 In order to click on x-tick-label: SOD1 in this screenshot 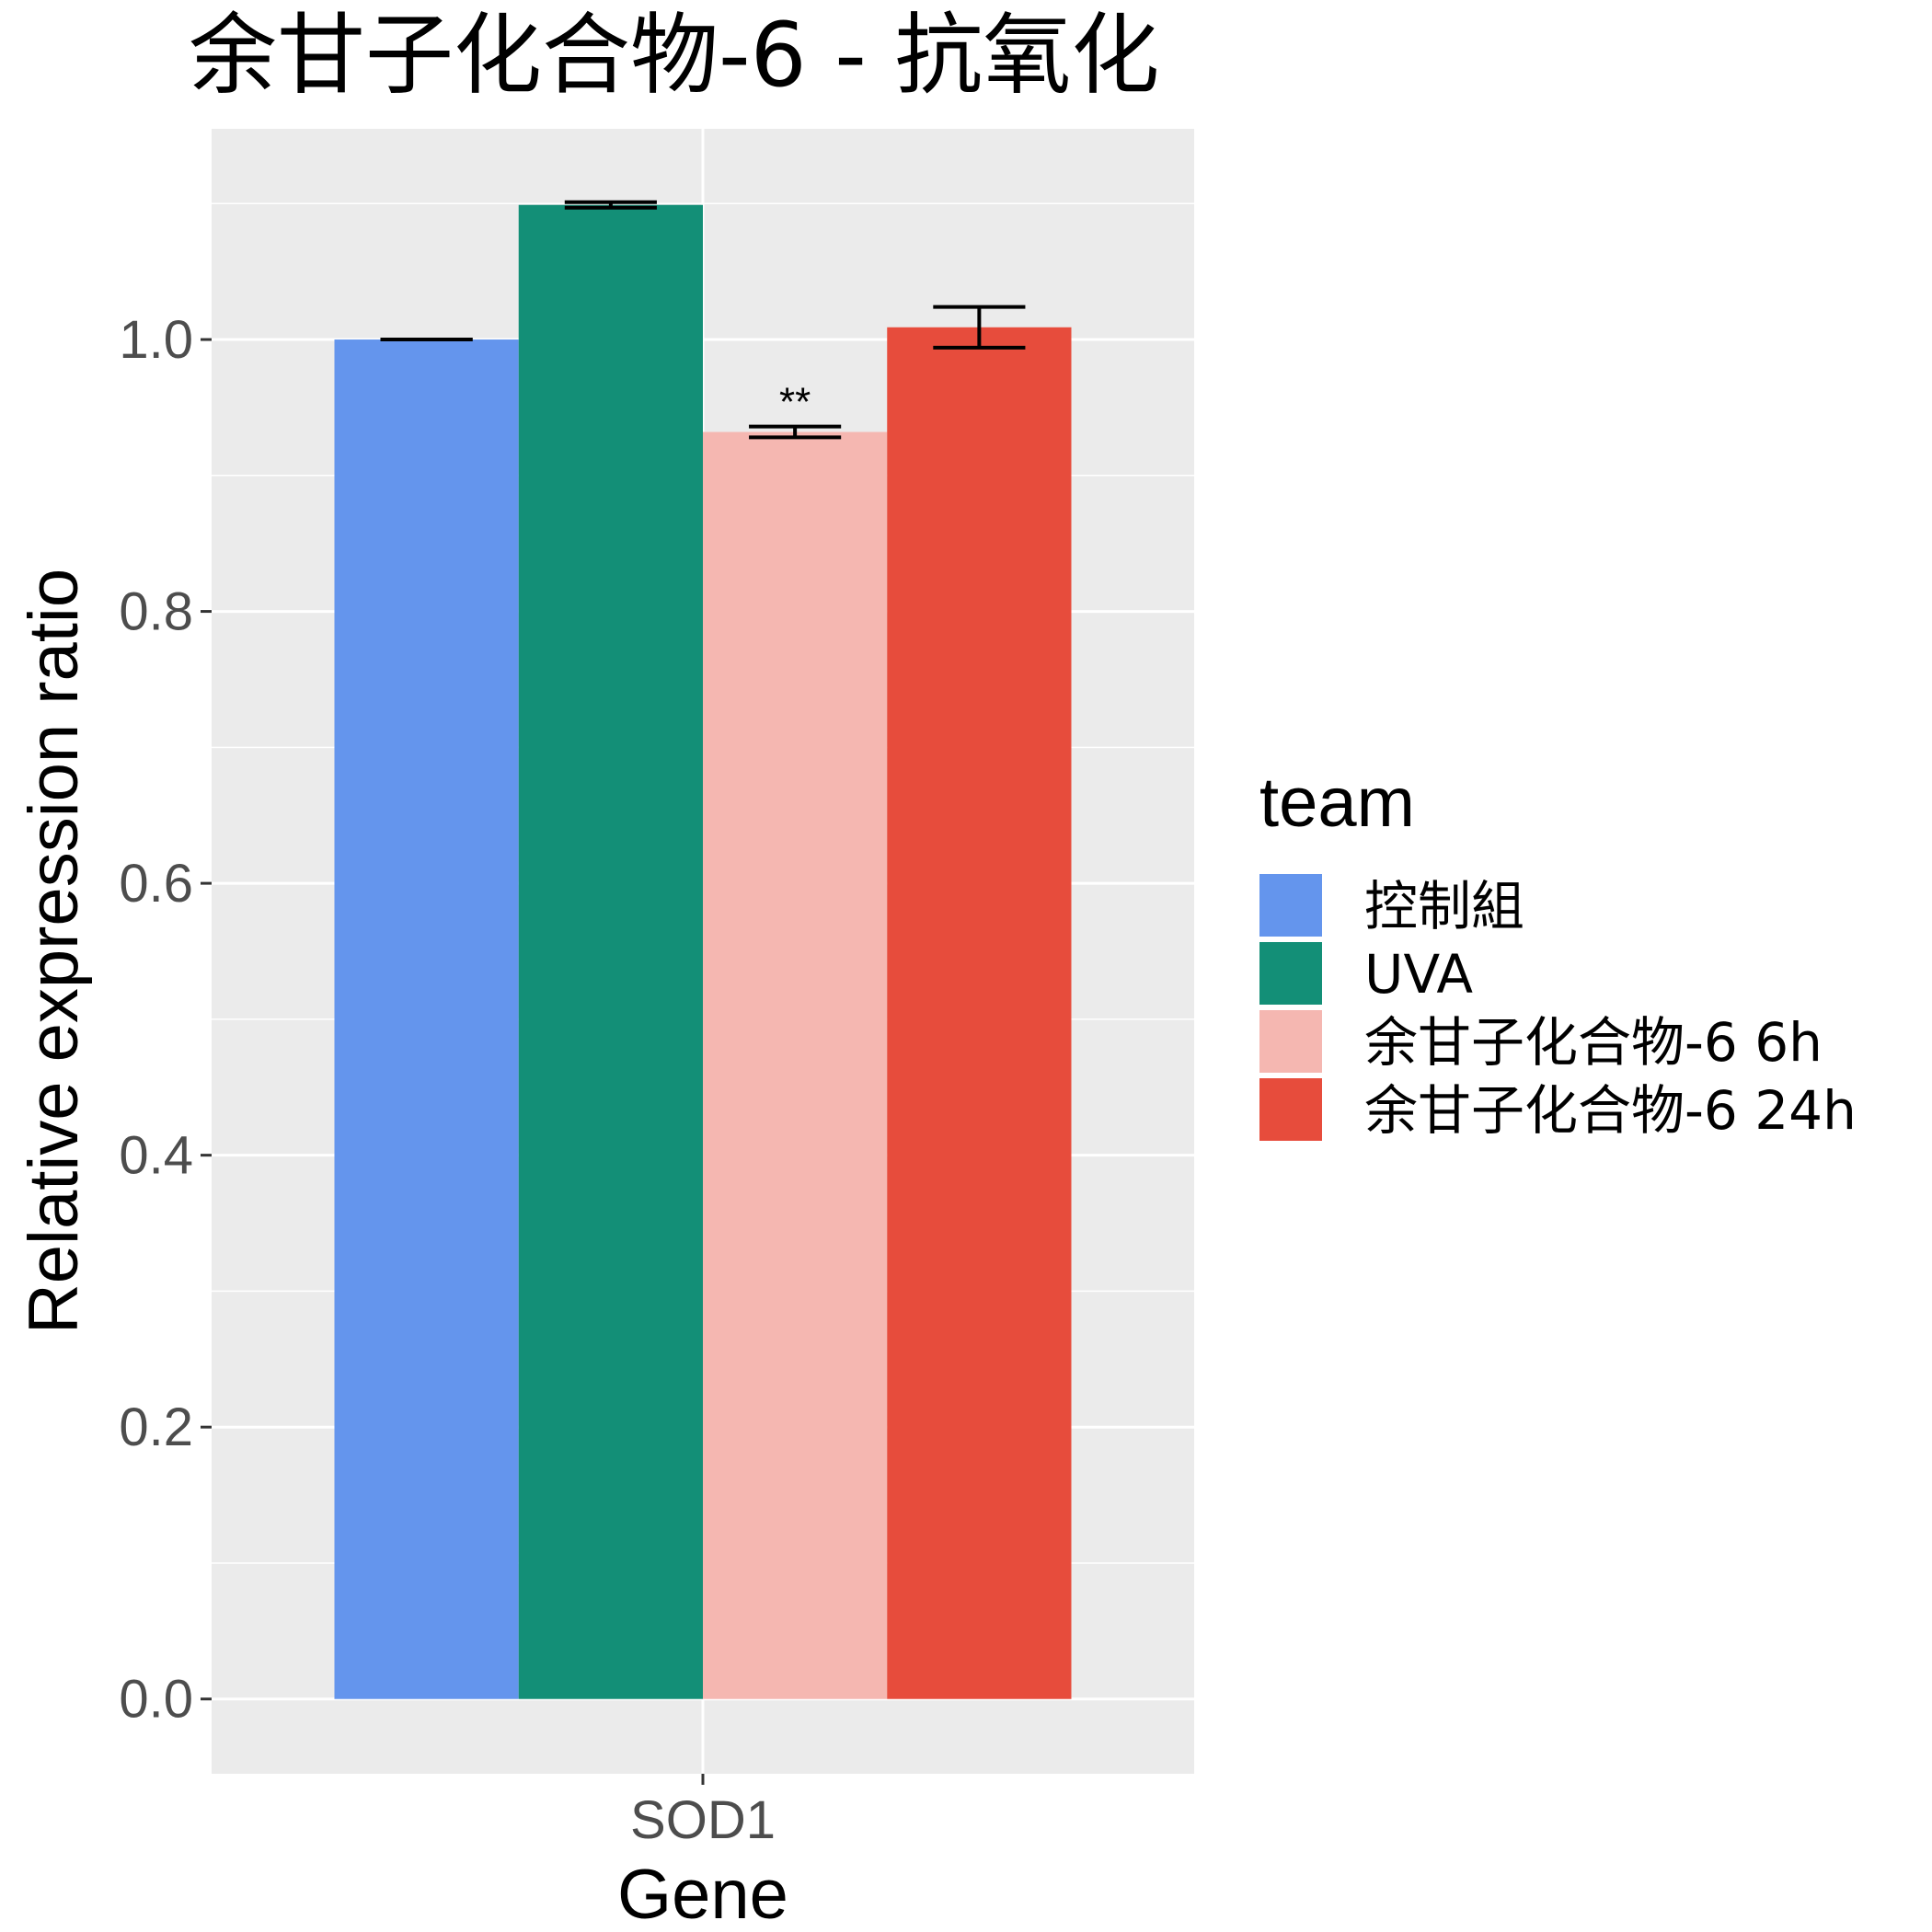, I will do `click(703, 1820)`.